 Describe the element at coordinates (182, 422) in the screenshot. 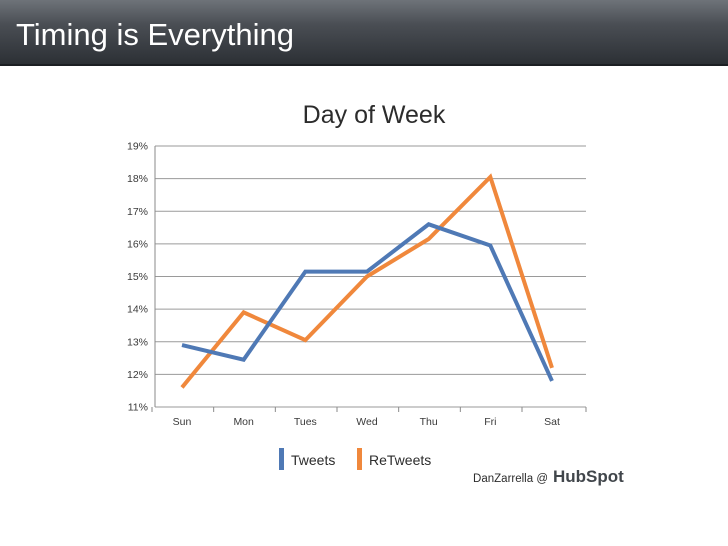

I see `x-tick-label: Sun` at that location.